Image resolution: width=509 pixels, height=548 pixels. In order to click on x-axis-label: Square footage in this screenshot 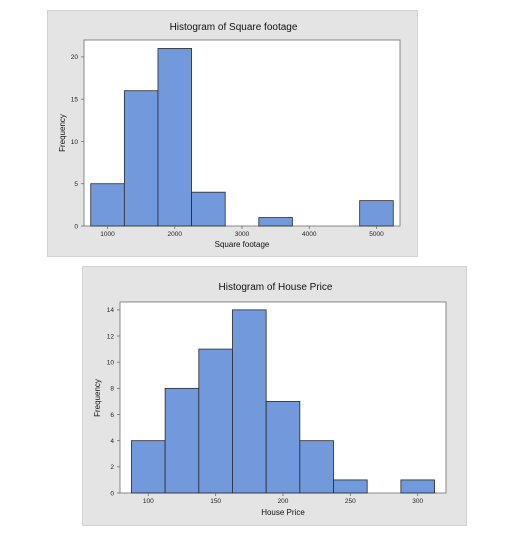, I will do `click(242, 244)`.